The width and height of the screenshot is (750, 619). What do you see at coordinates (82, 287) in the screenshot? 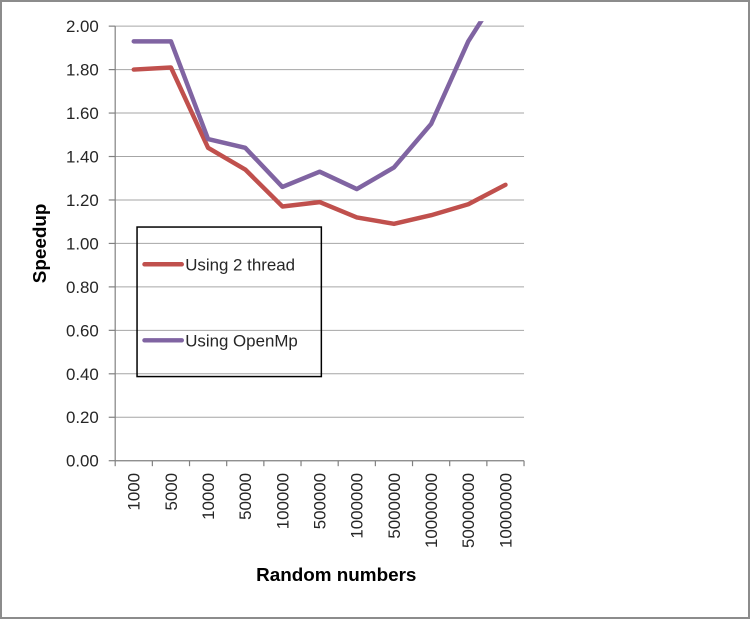
I see `y-tick-label: 0.80` at bounding box center [82, 287].